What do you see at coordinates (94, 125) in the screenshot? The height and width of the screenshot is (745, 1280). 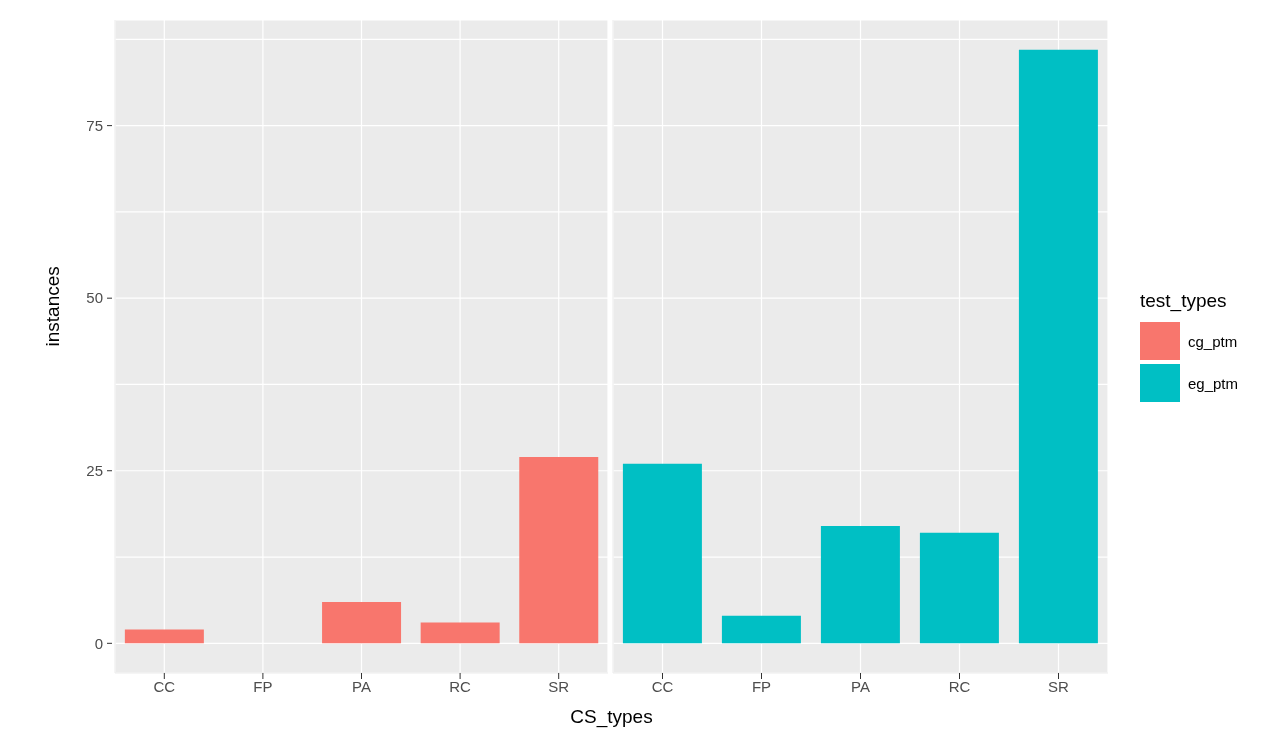 I see `y-tick-label: 75` at bounding box center [94, 125].